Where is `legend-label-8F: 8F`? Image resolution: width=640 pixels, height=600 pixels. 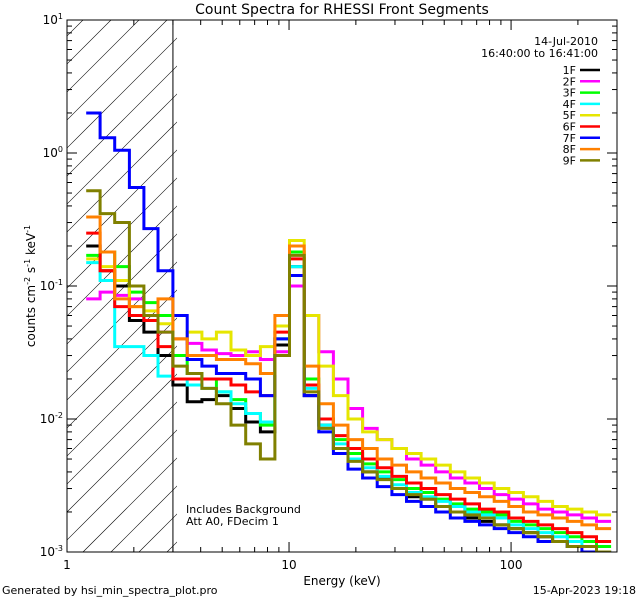
legend-label-8F: 8F is located at coordinates (569, 149).